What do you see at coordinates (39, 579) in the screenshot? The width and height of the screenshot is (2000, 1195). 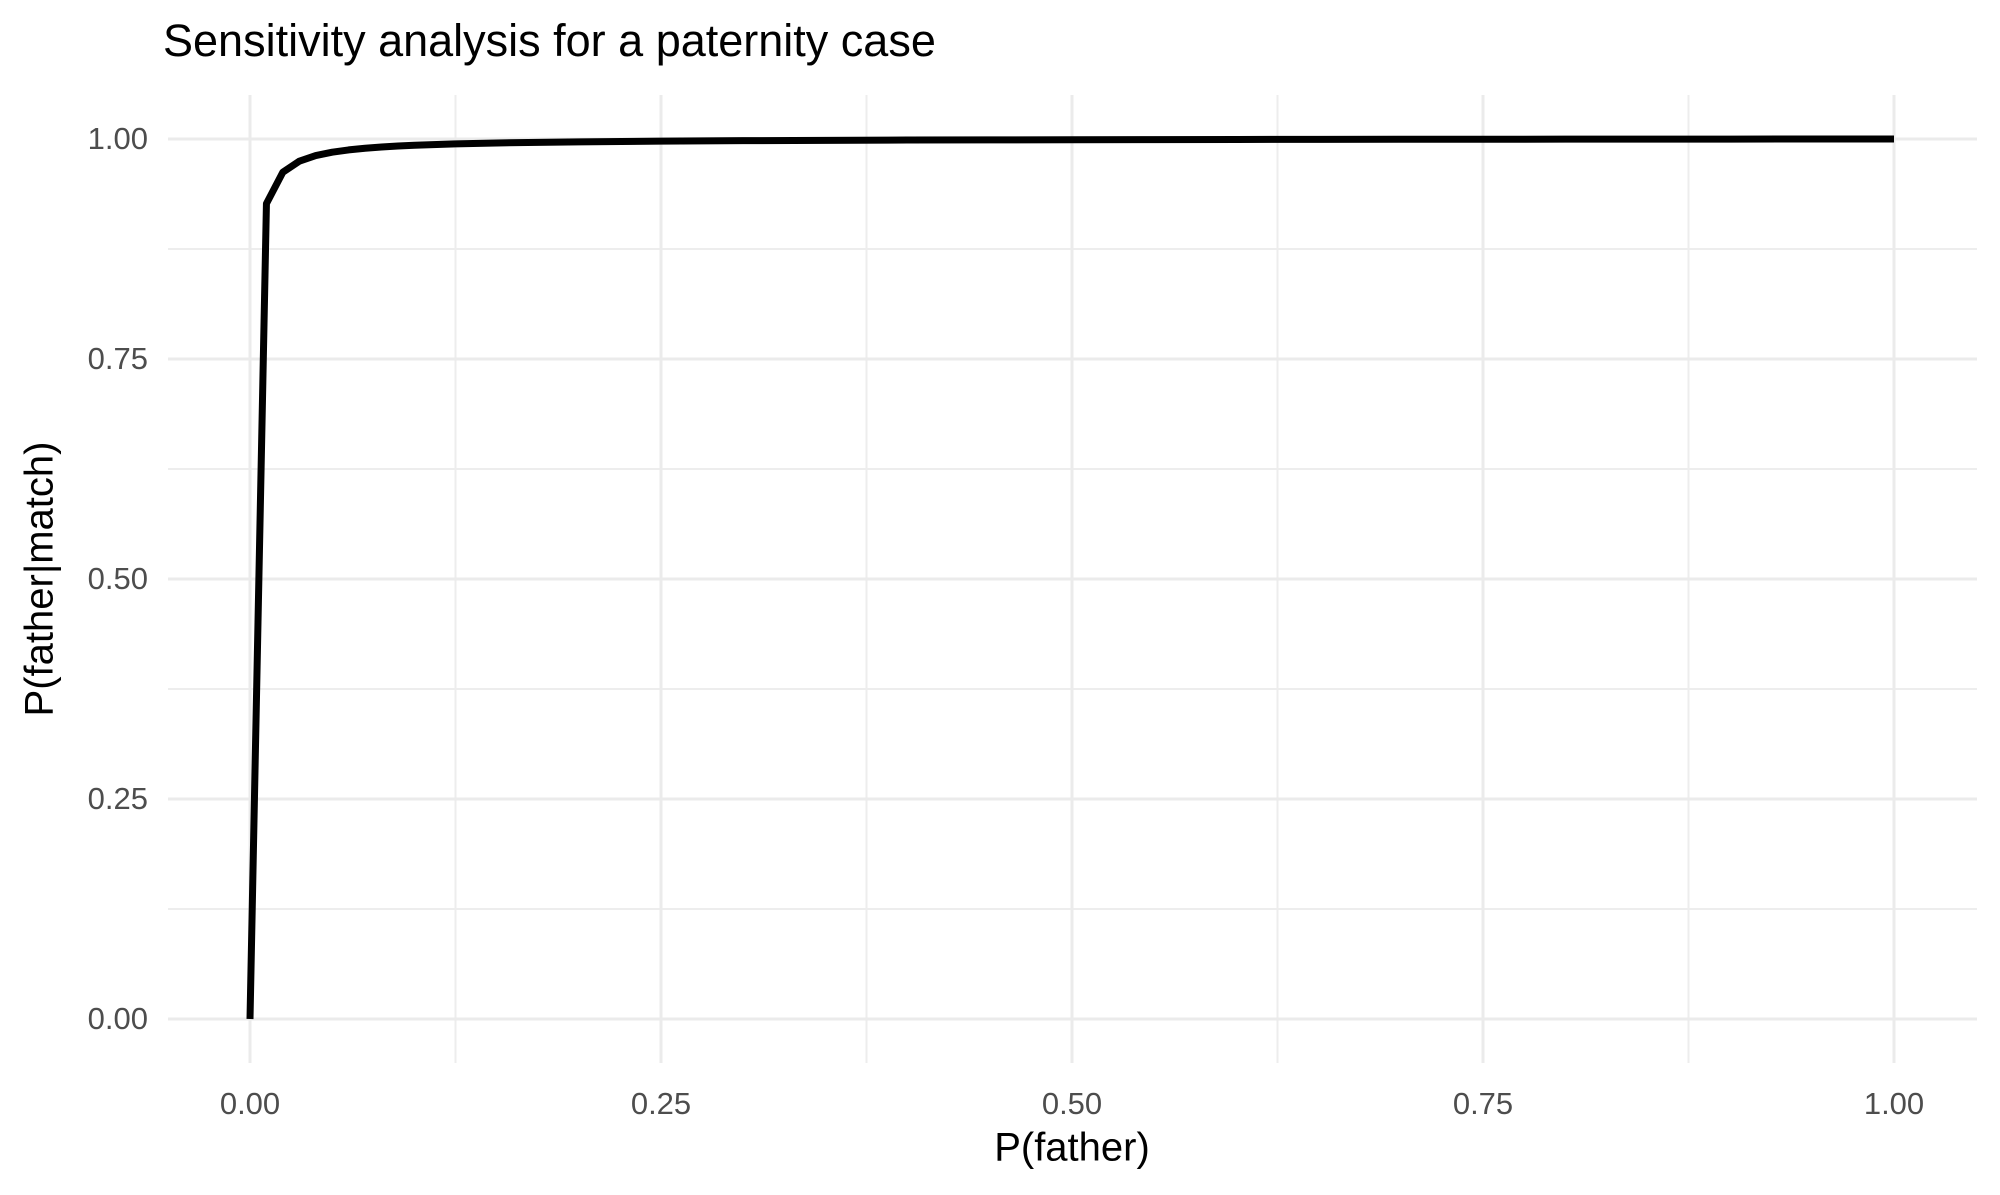 I see `y-axis-title: P(father|match)` at bounding box center [39, 579].